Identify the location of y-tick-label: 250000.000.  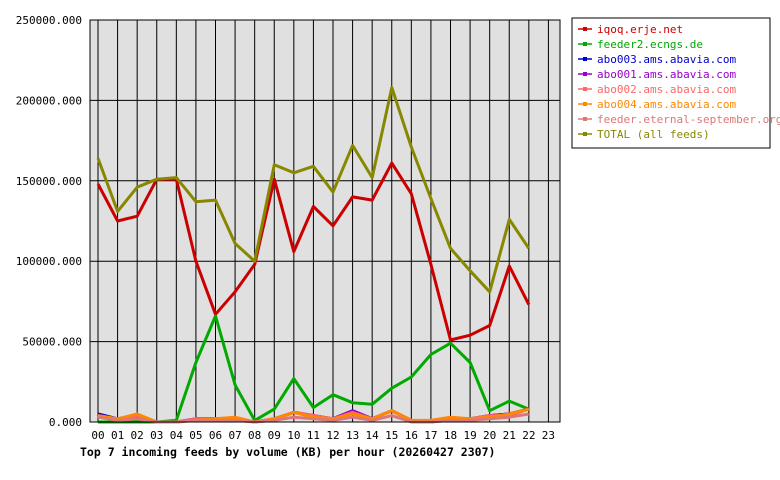
(49, 20).